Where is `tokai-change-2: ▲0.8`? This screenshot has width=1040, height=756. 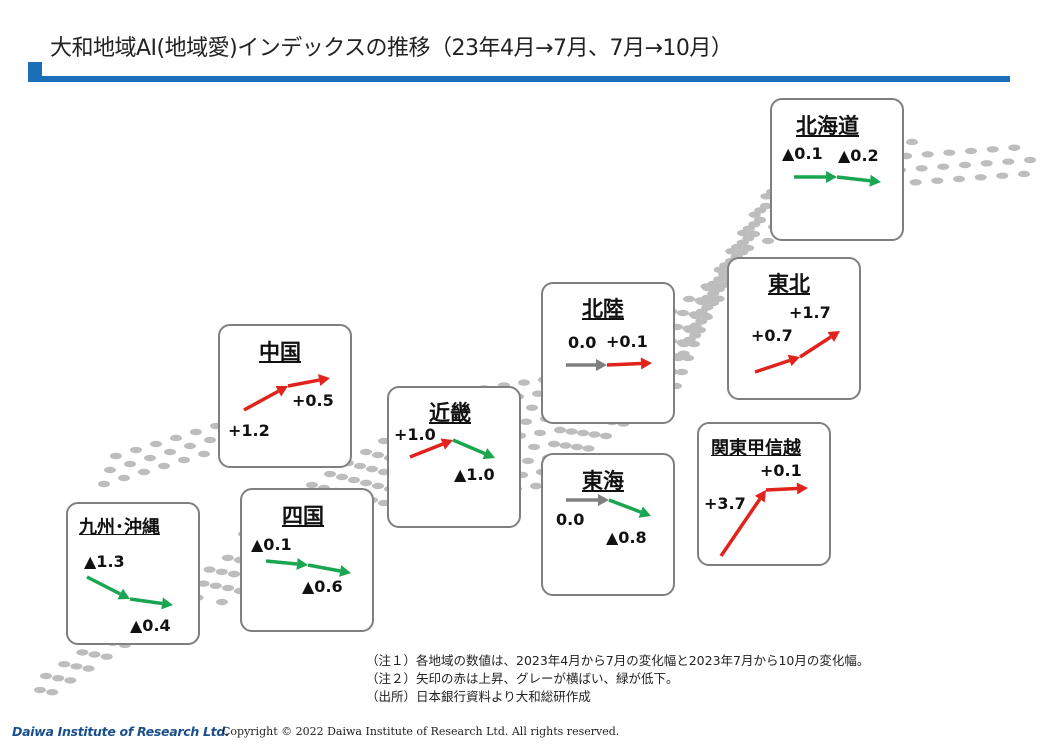 tokai-change-2: ▲0.8 is located at coordinates (626, 537).